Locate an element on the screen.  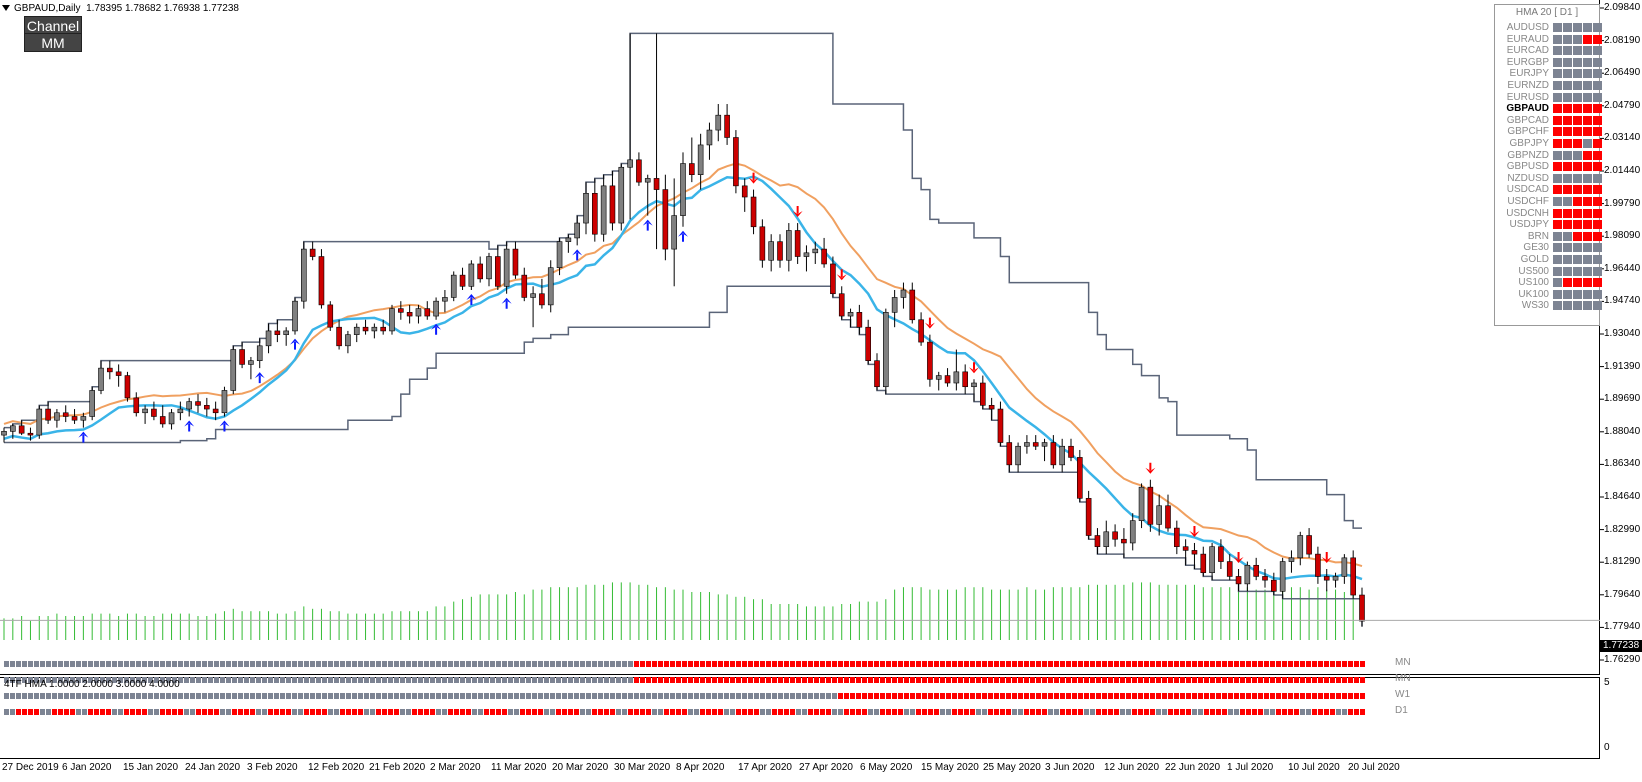
hma-panel-row: EURUSD is located at coordinates (1549, 98).